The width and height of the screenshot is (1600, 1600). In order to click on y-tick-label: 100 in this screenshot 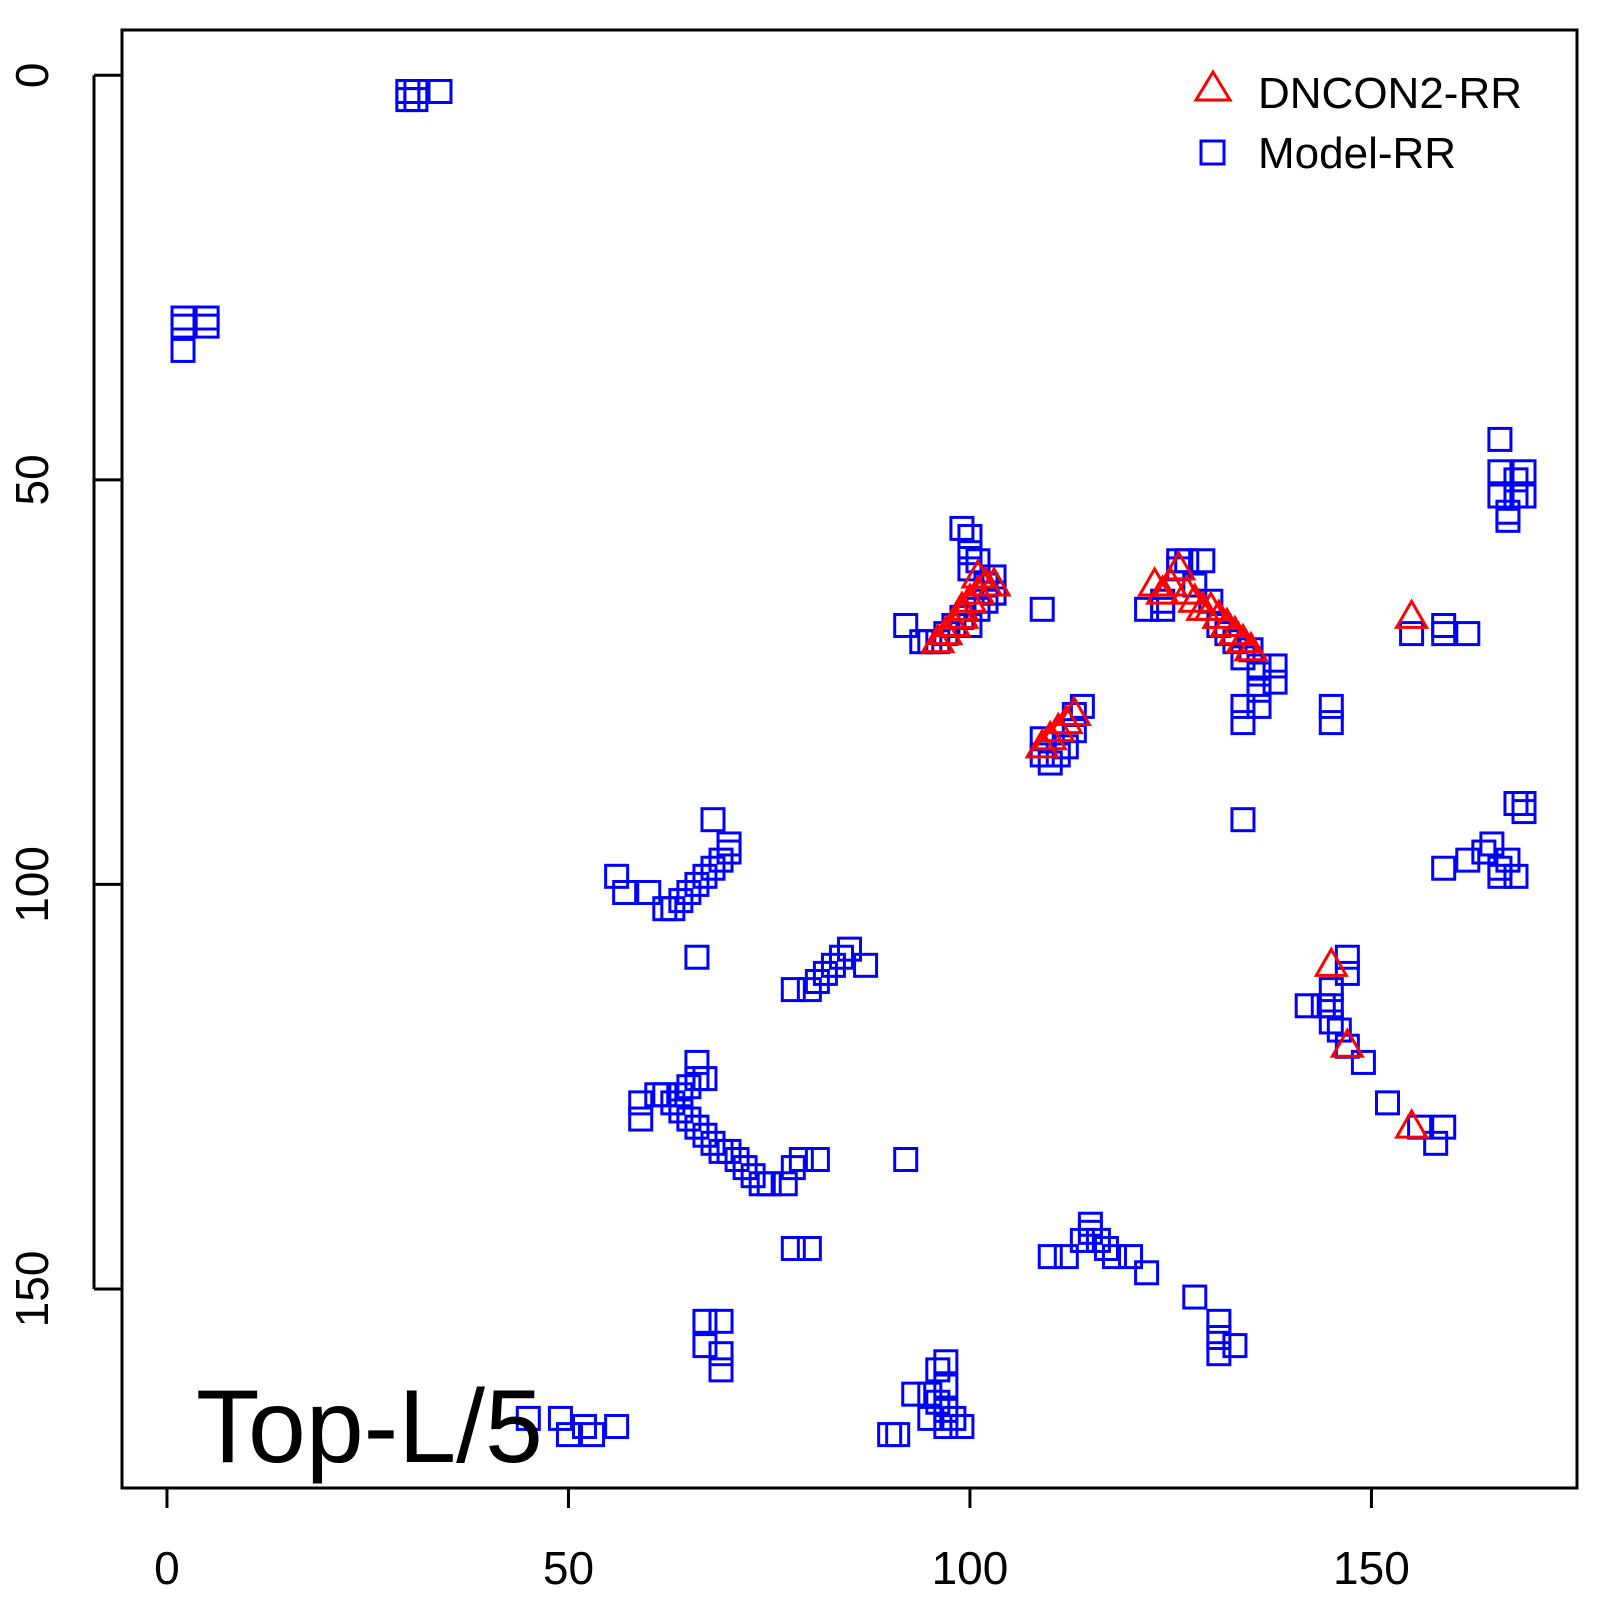, I will do `click(32, 884)`.